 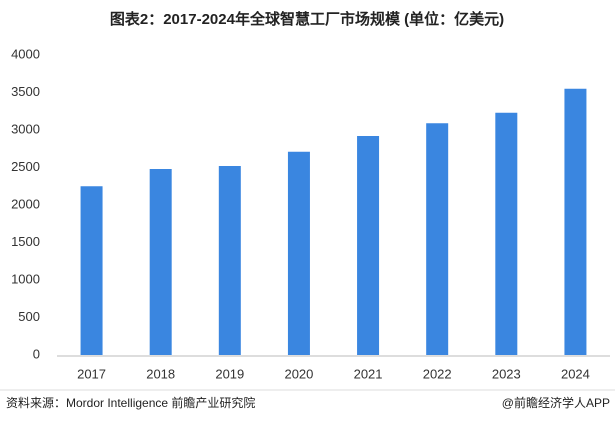 I want to click on y-tick-label: 4000, so click(x=25, y=53).